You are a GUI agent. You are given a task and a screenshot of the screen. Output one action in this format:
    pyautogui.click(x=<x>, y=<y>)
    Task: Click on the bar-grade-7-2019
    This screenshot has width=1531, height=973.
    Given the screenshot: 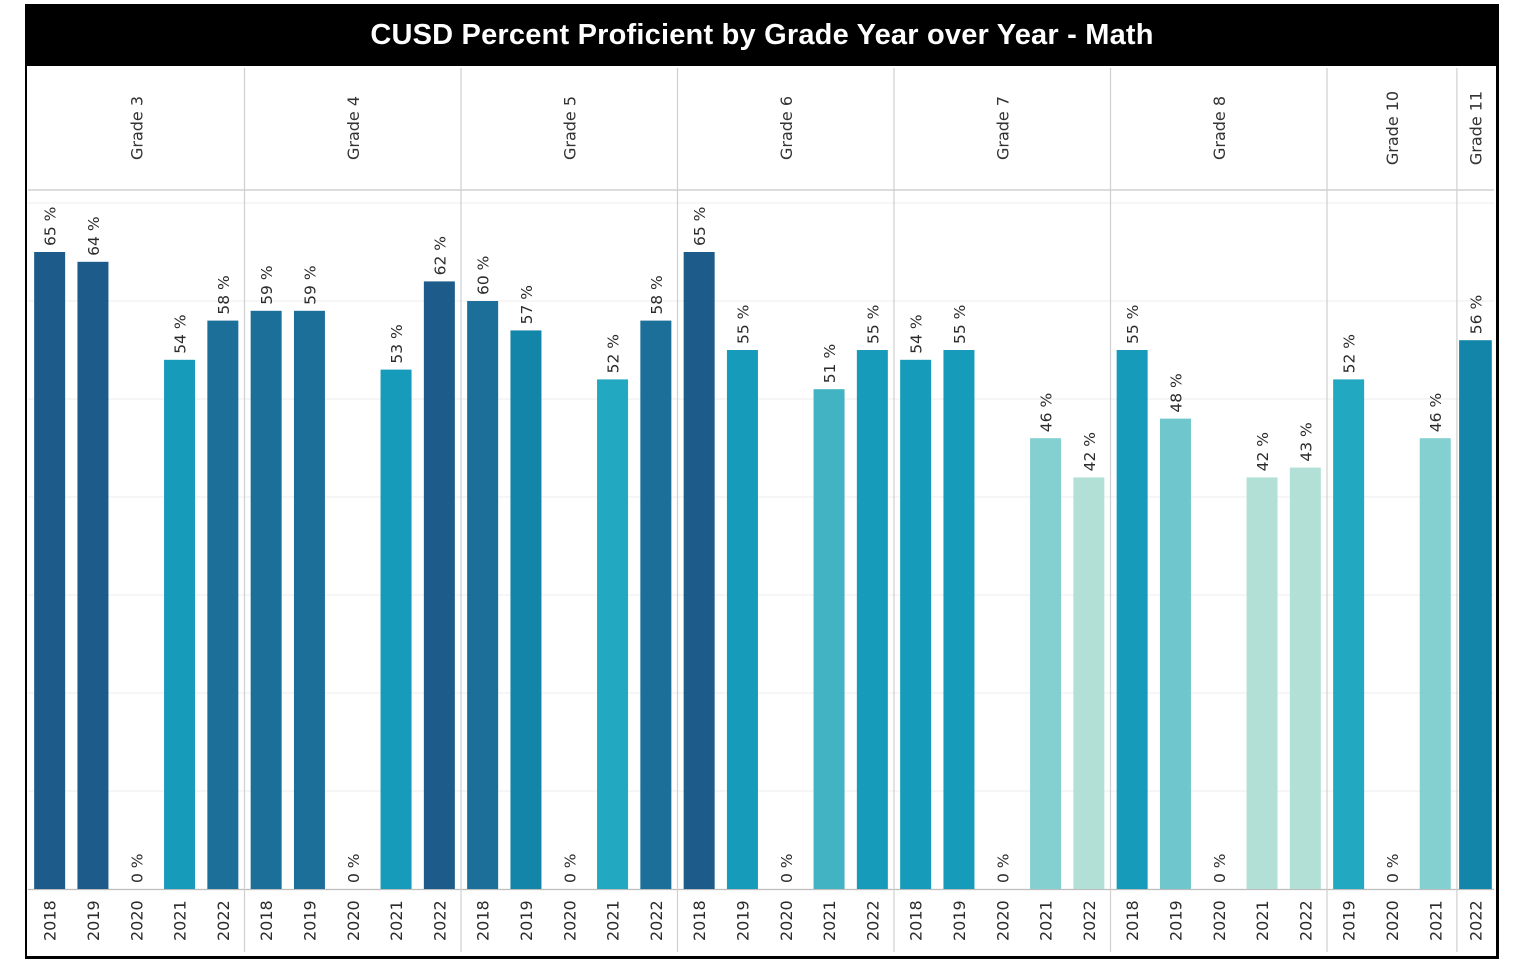 What is the action you would take?
    pyautogui.click(x=959, y=619)
    